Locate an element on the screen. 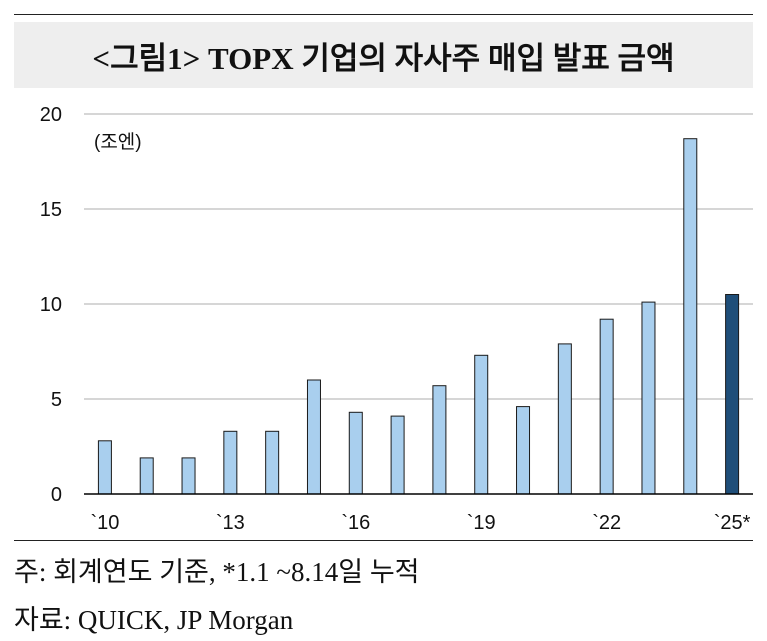  x-tick-label: `22 is located at coordinates (606, 523).